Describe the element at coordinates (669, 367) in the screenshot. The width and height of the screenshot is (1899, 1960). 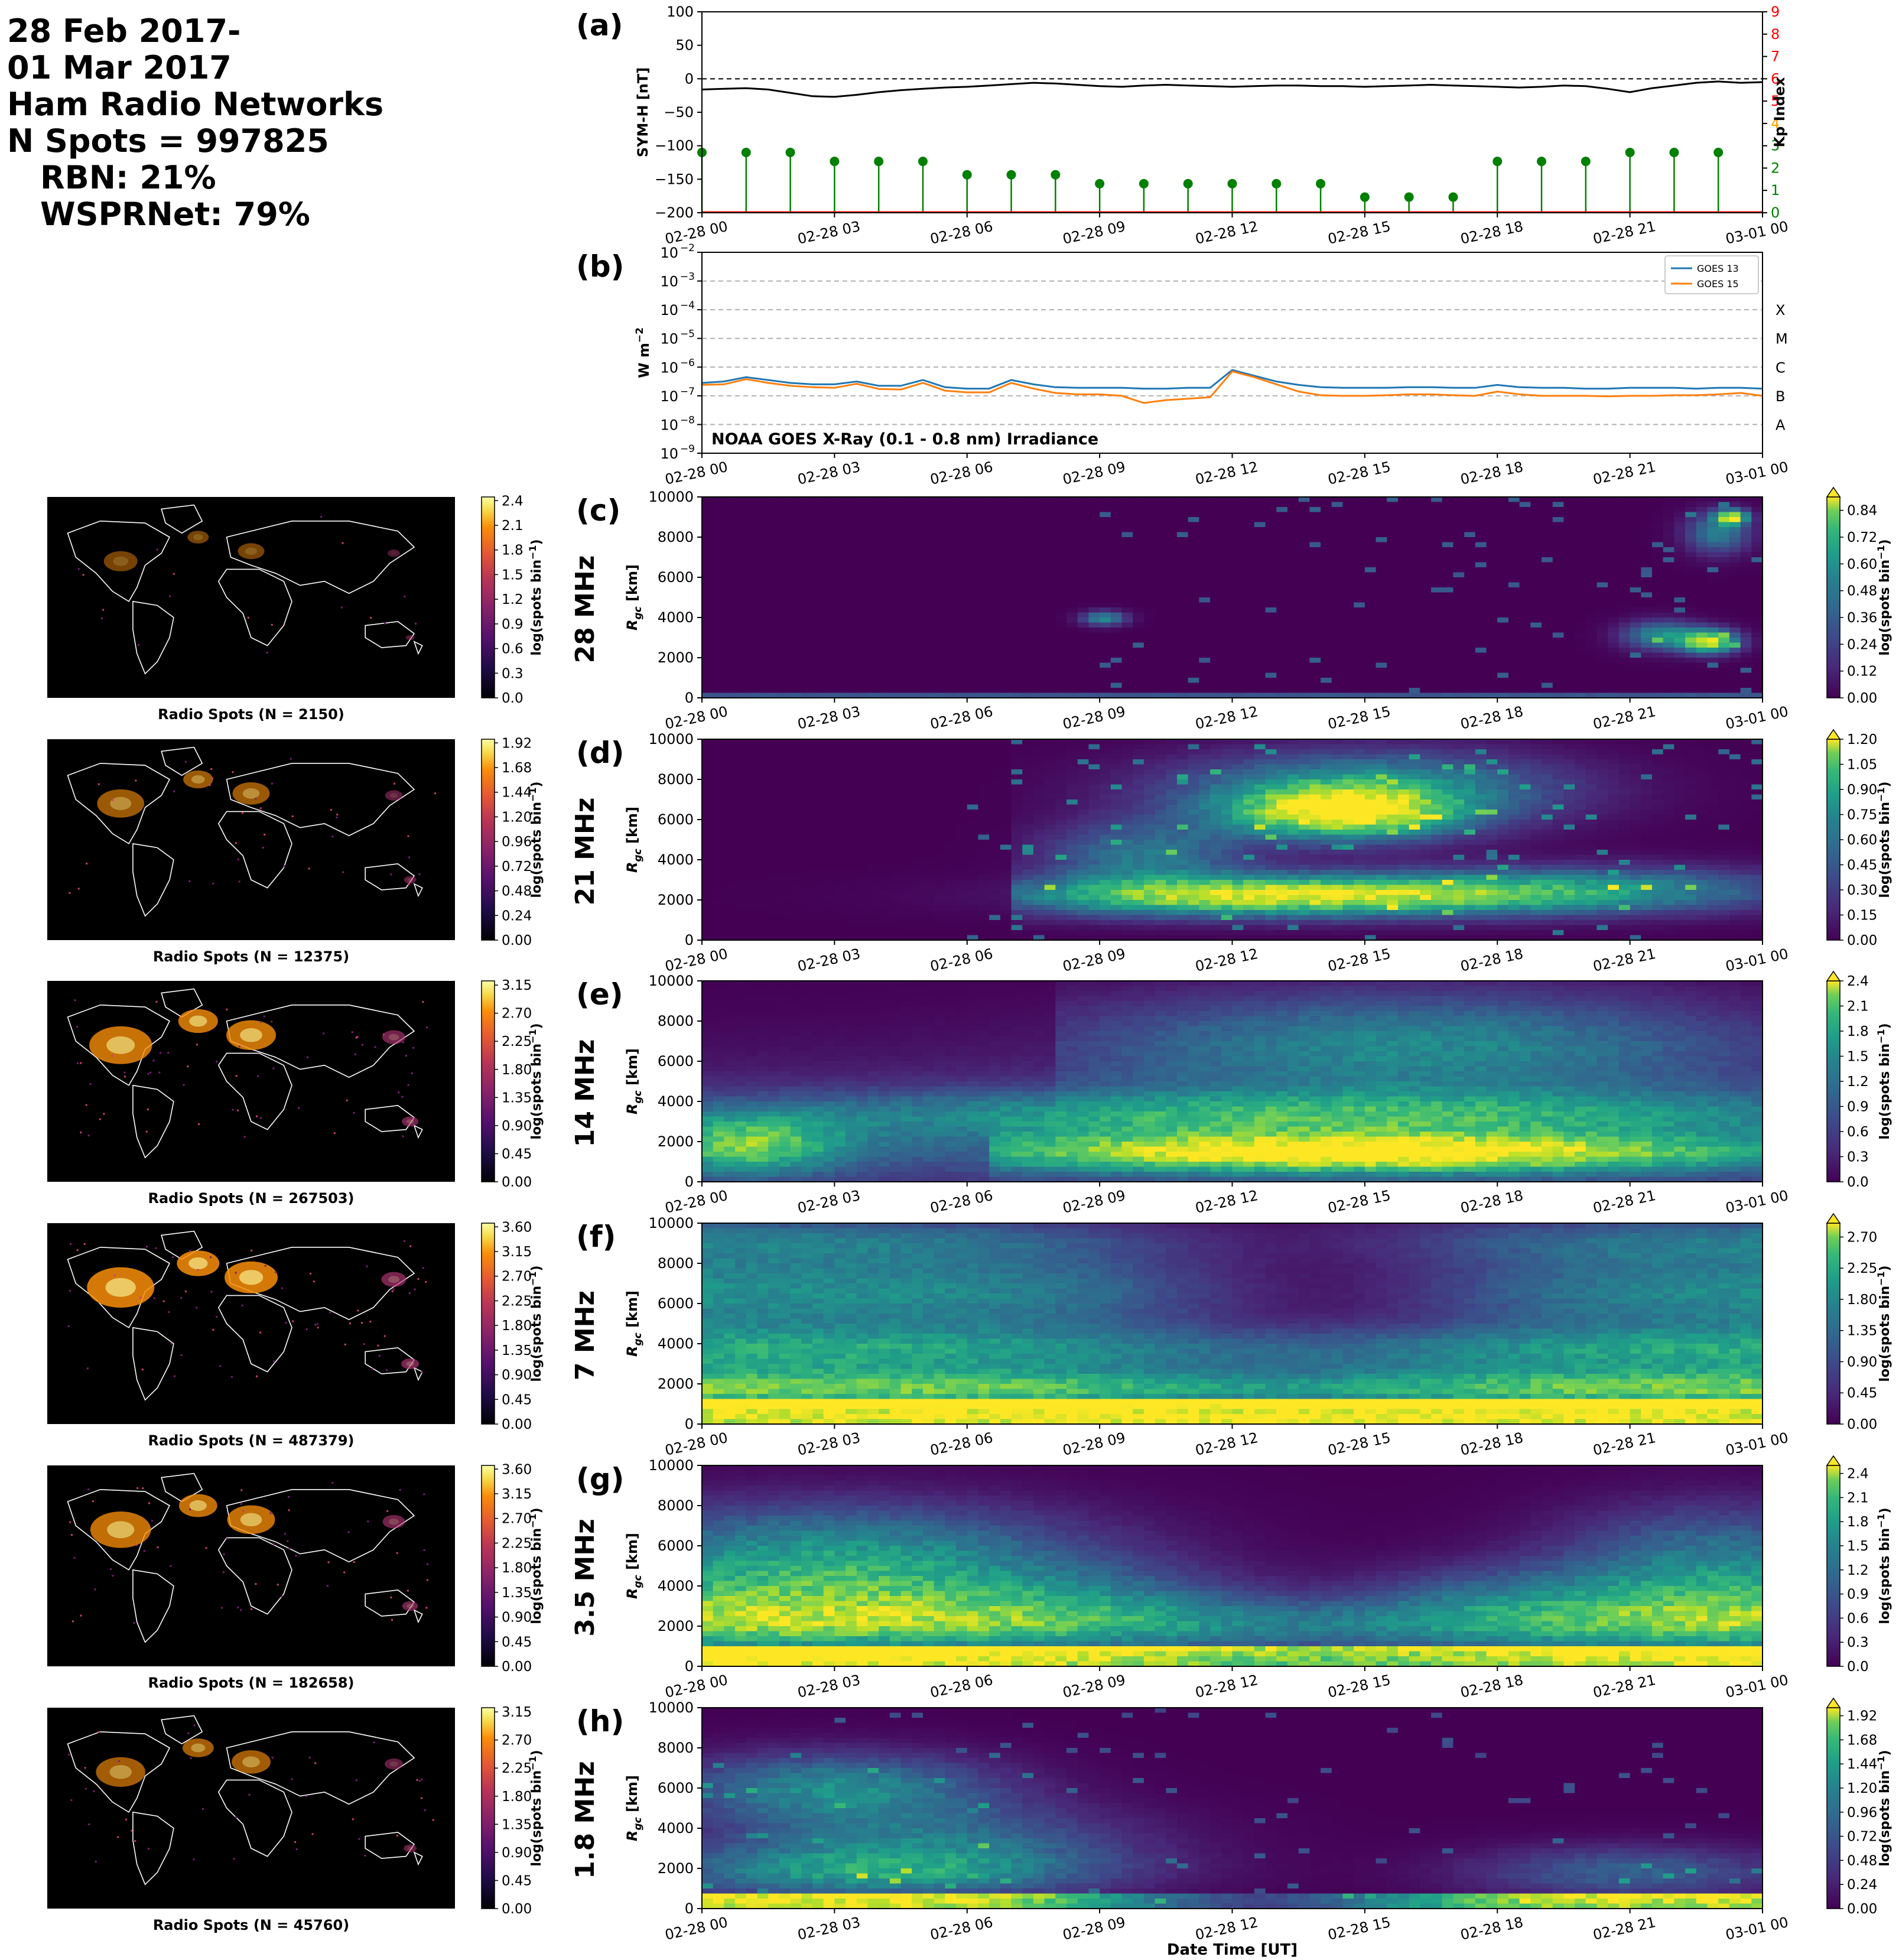
I see `y-tick-label: 10` at that location.